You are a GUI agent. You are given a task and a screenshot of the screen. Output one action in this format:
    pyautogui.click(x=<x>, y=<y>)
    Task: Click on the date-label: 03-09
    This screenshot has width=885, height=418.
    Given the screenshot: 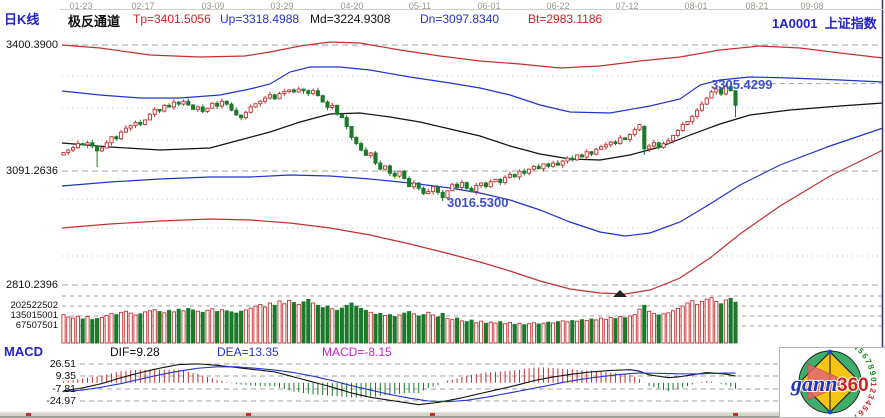 What is the action you would take?
    pyautogui.click(x=213, y=6)
    